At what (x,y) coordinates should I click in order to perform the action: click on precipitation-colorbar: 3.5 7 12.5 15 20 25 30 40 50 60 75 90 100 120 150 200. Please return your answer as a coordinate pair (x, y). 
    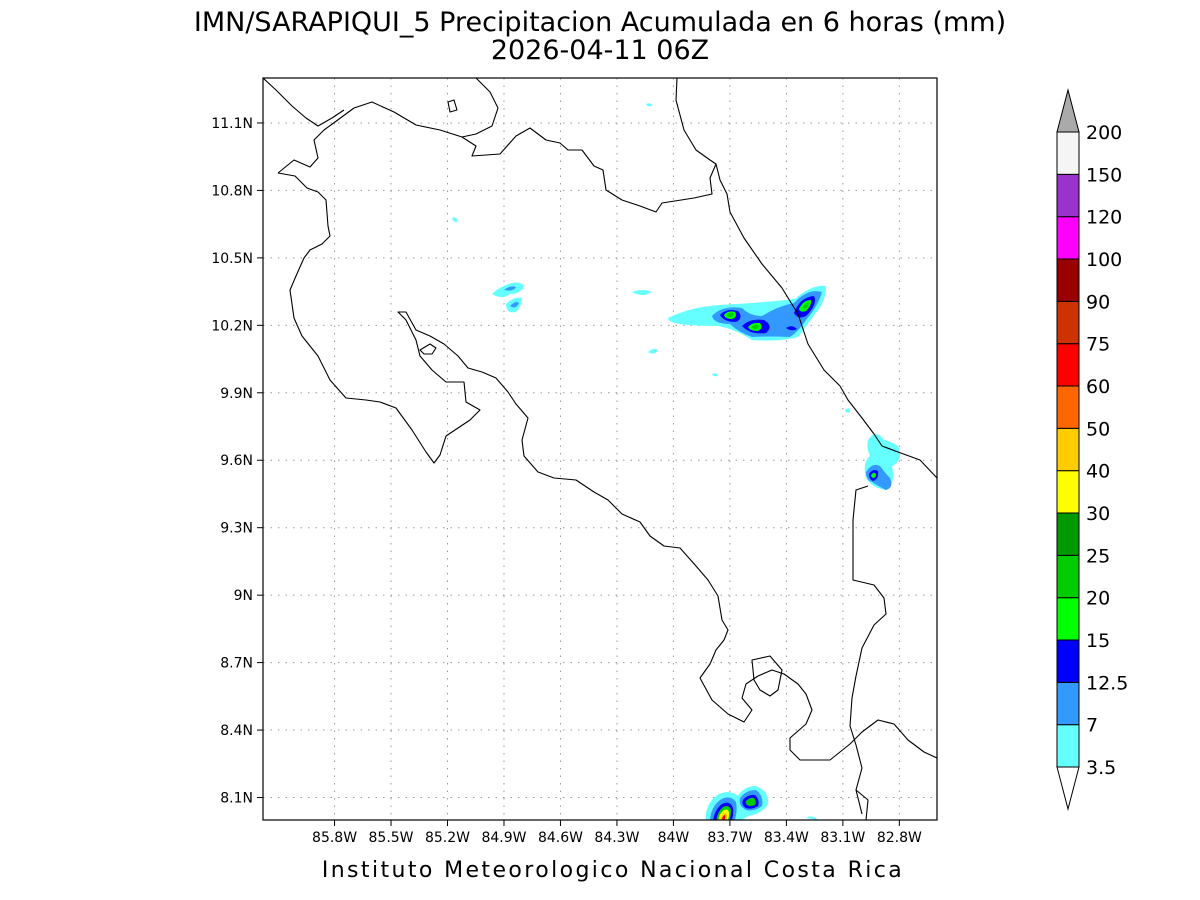
    Looking at the image, I should click on (1092, 449).